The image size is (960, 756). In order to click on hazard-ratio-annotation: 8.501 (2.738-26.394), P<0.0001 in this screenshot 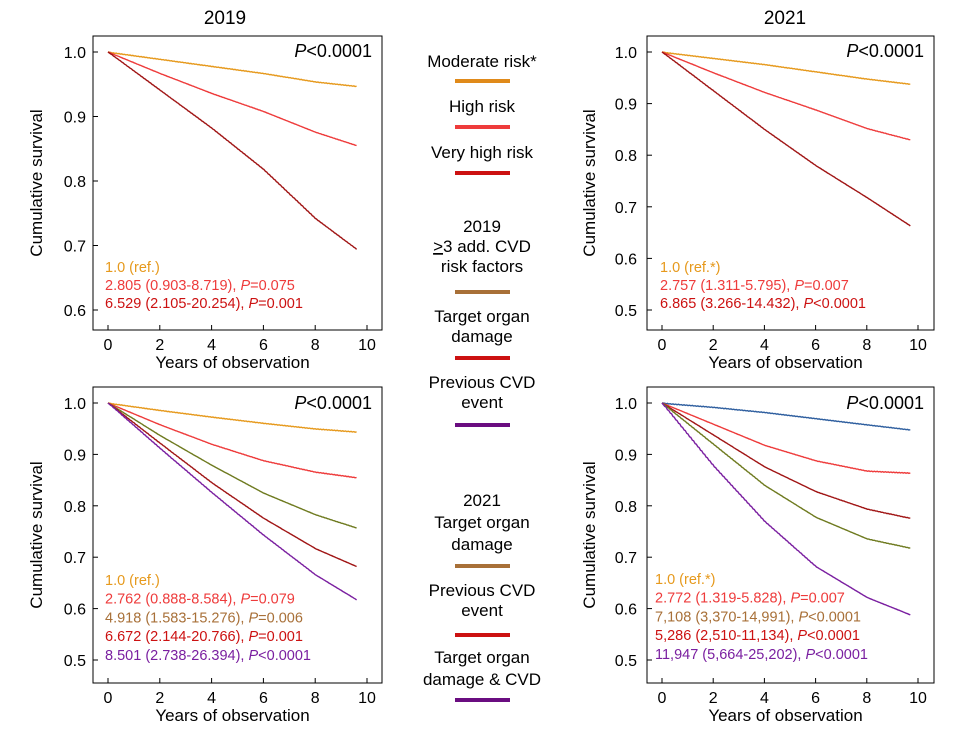, I will do `click(208, 656)`.